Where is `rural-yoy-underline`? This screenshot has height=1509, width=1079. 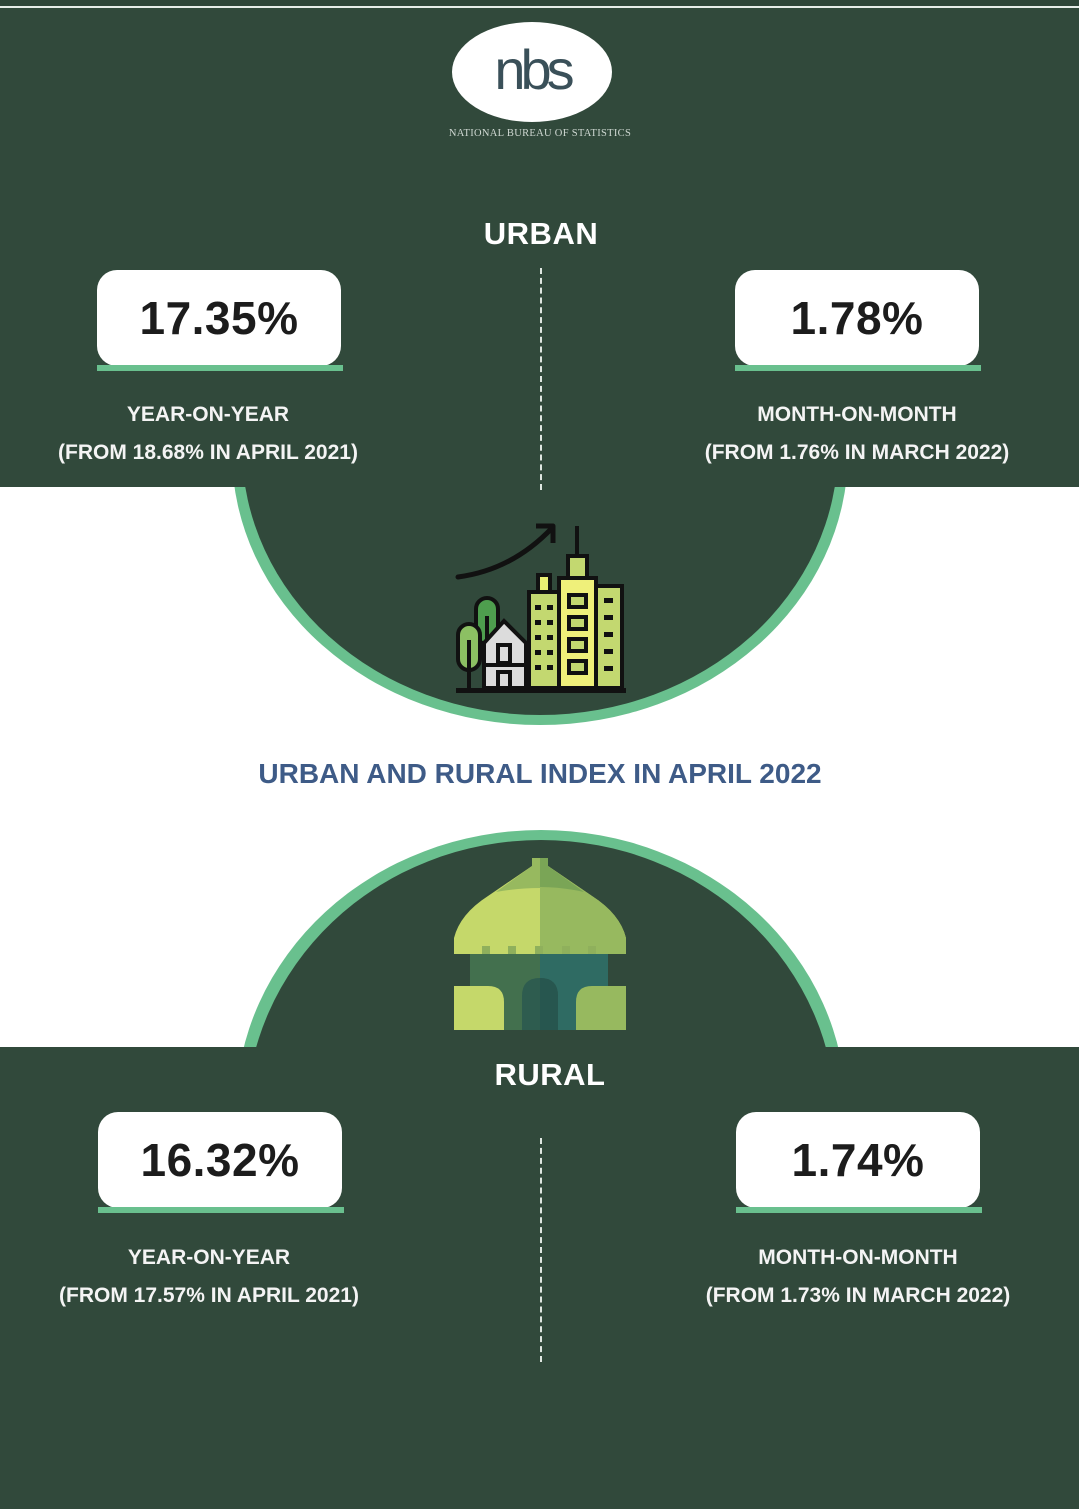 rural-yoy-underline is located at coordinates (221, 1210).